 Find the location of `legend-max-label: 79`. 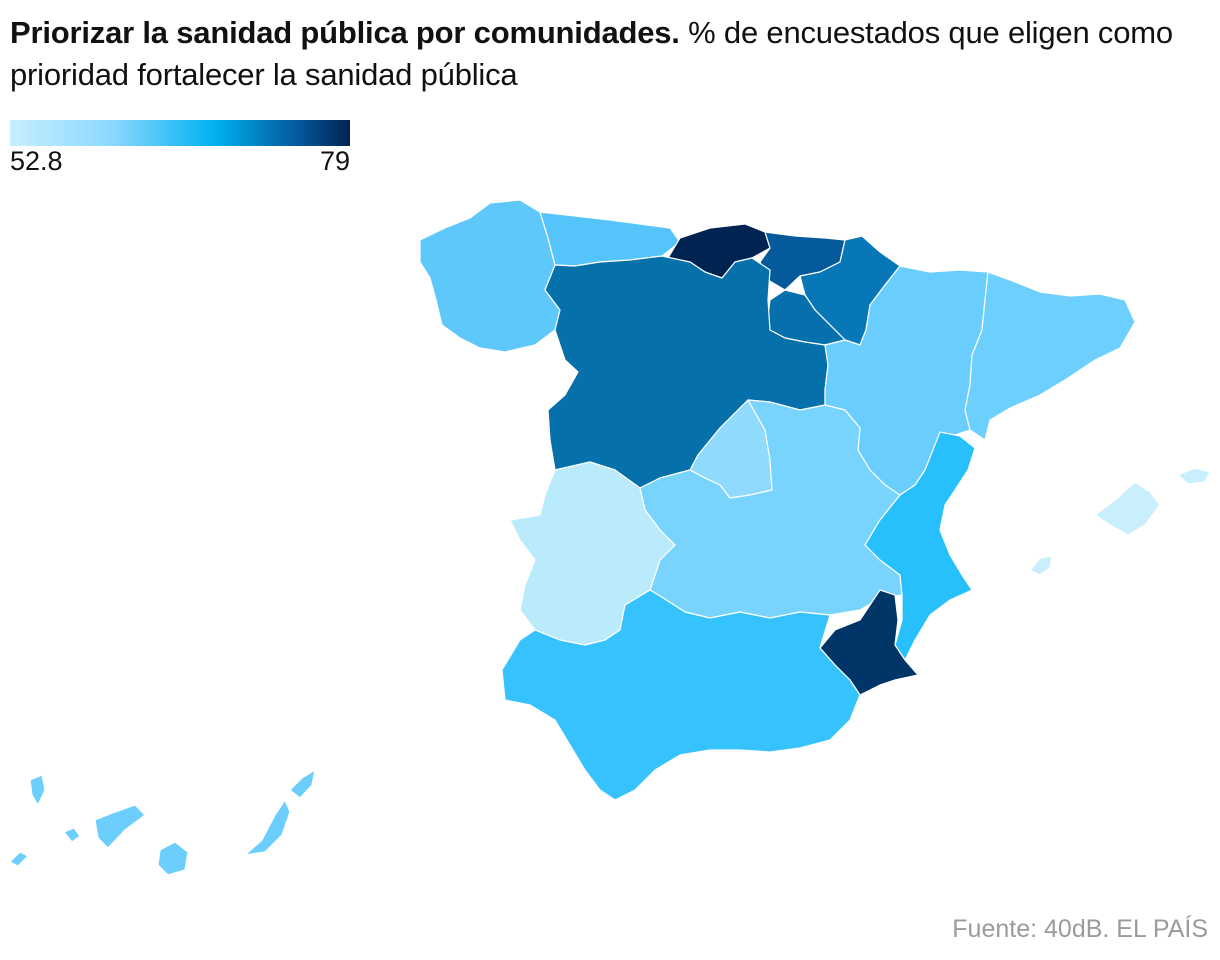

legend-max-label: 79 is located at coordinates (334, 161).